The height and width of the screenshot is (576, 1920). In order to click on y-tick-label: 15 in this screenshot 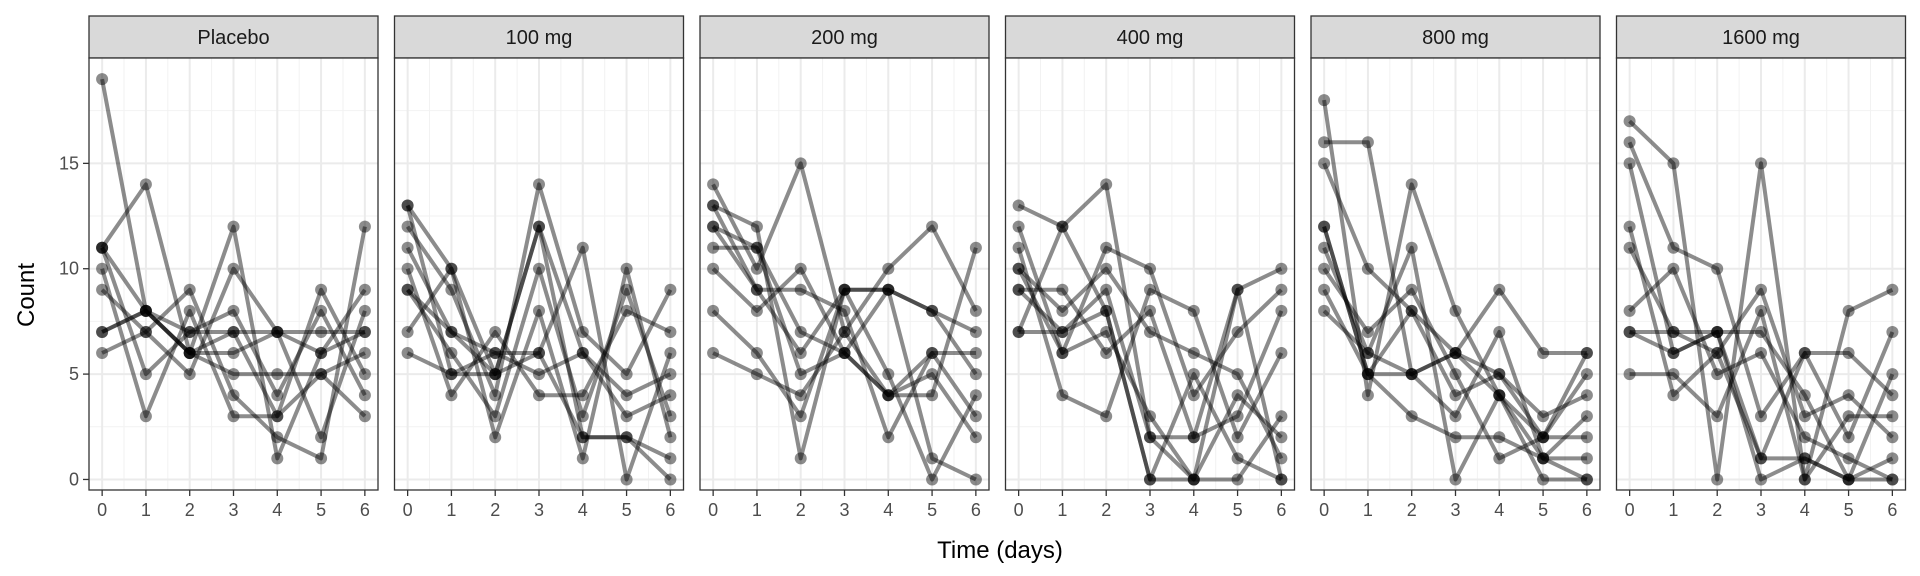, I will do `click(69, 163)`.